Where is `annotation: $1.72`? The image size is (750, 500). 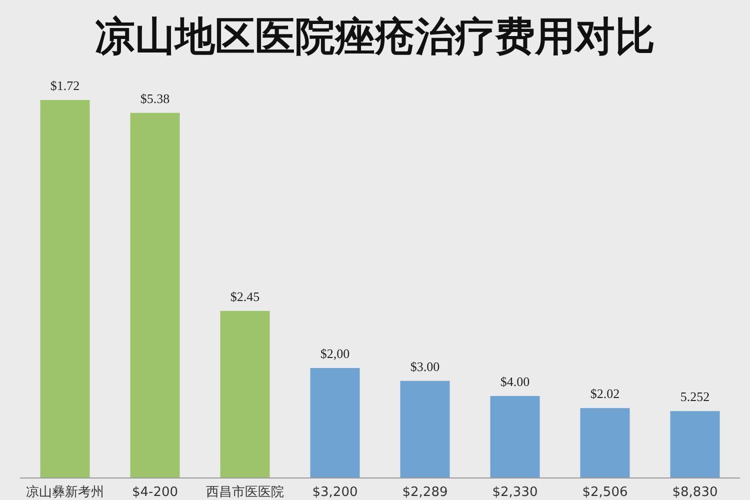 annotation: $1.72 is located at coordinates (65, 85).